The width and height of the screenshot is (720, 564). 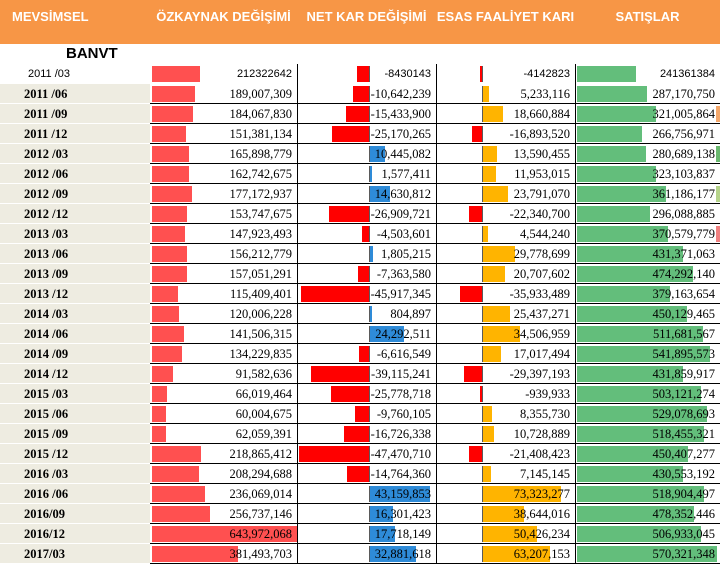 I want to click on equity-change-cell: 153,747,675, so click(x=223, y=214).